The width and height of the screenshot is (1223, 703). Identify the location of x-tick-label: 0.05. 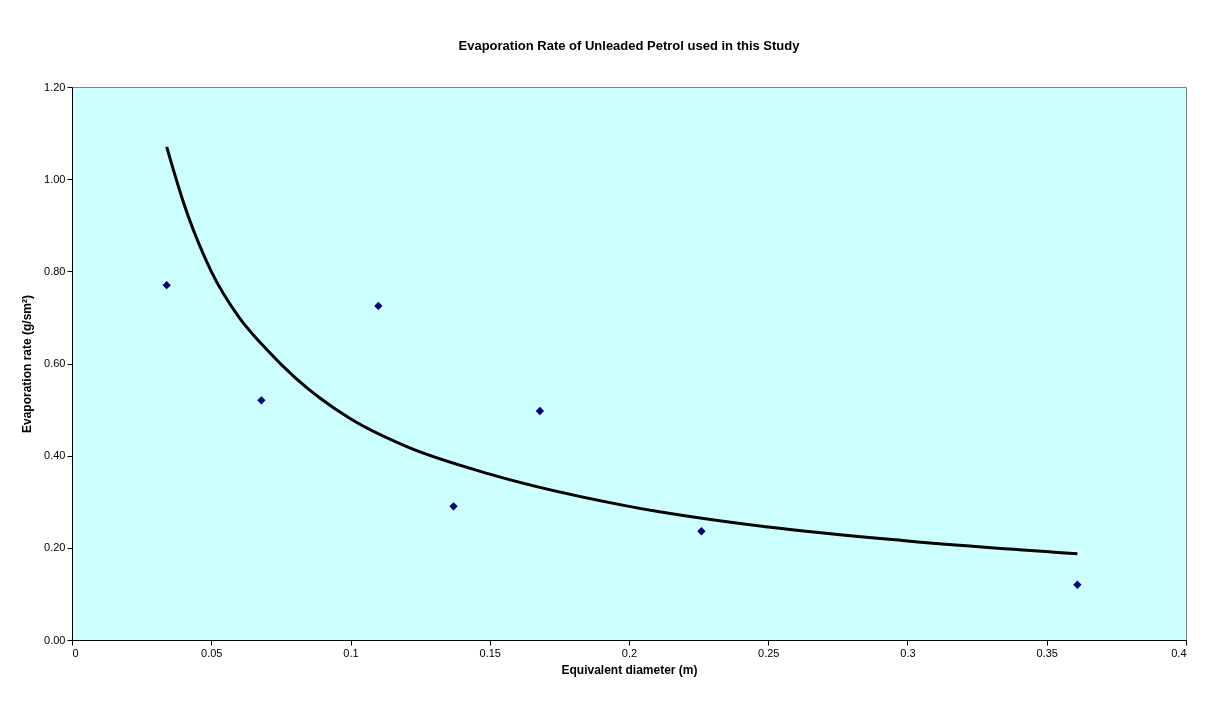
(212, 652).